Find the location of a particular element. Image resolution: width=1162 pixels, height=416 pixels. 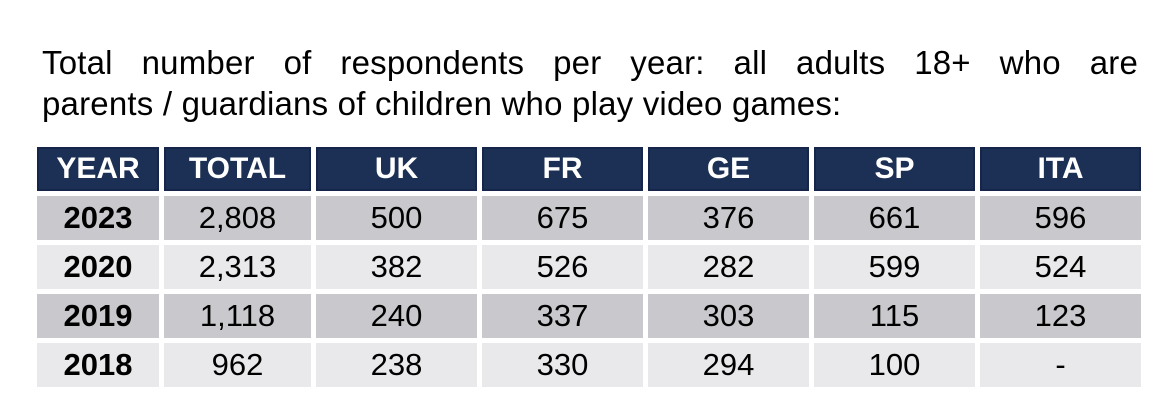

column-header-sp: SP is located at coordinates (894, 169).